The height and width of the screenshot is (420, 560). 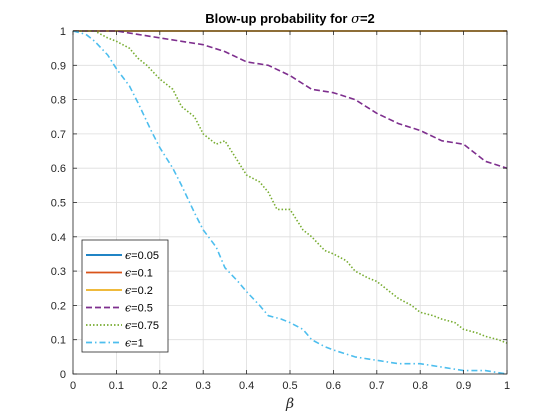 I want to click on x-tick-label: 0, so click(x=73, y=386).